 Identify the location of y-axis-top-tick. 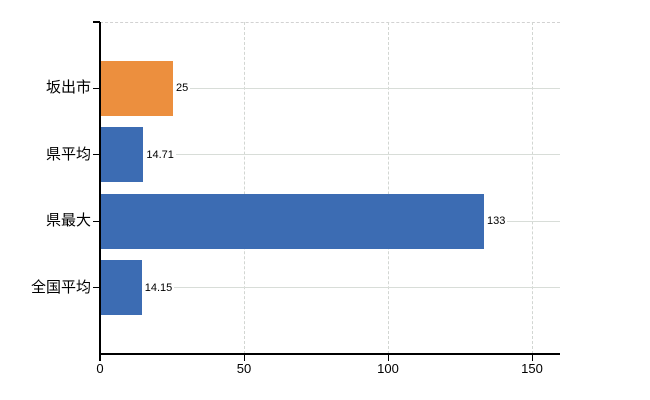
(96, 22).